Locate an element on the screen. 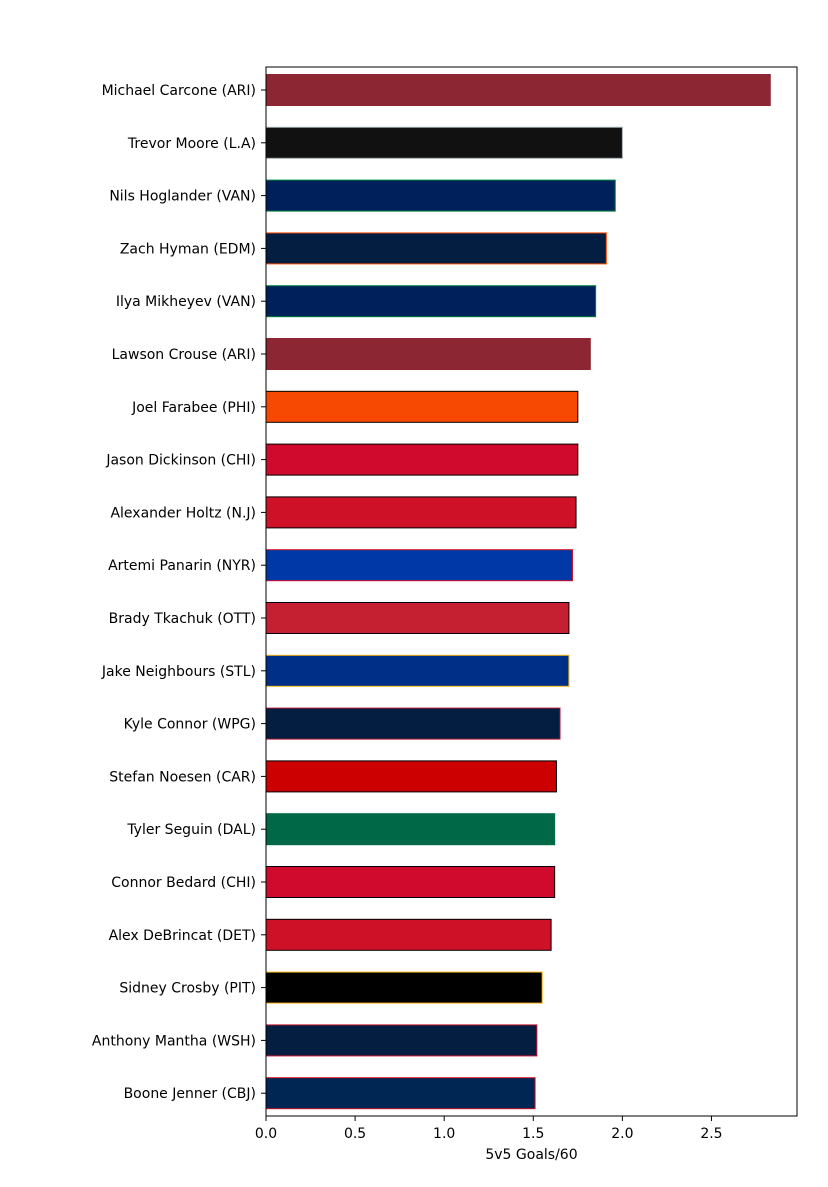 The height and width of the screenshot is (1187, 828). y-tick-label: Alexander Holtz (N.J) is located at coordinates (183, 513).